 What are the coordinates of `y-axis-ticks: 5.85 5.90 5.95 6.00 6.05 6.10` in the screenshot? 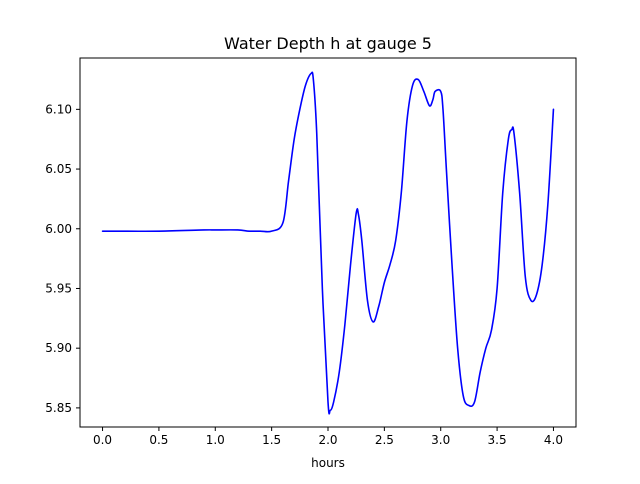 It's located at (62, 258).